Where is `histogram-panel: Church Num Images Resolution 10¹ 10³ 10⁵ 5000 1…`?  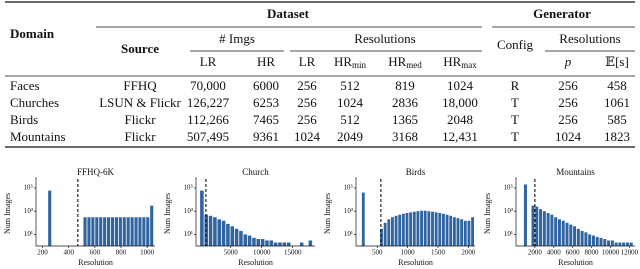
histogram-panel: Church Num Images Resolution 10¹ 10³ 10⁵ 5000 1… is located at coordinates (239, 217).